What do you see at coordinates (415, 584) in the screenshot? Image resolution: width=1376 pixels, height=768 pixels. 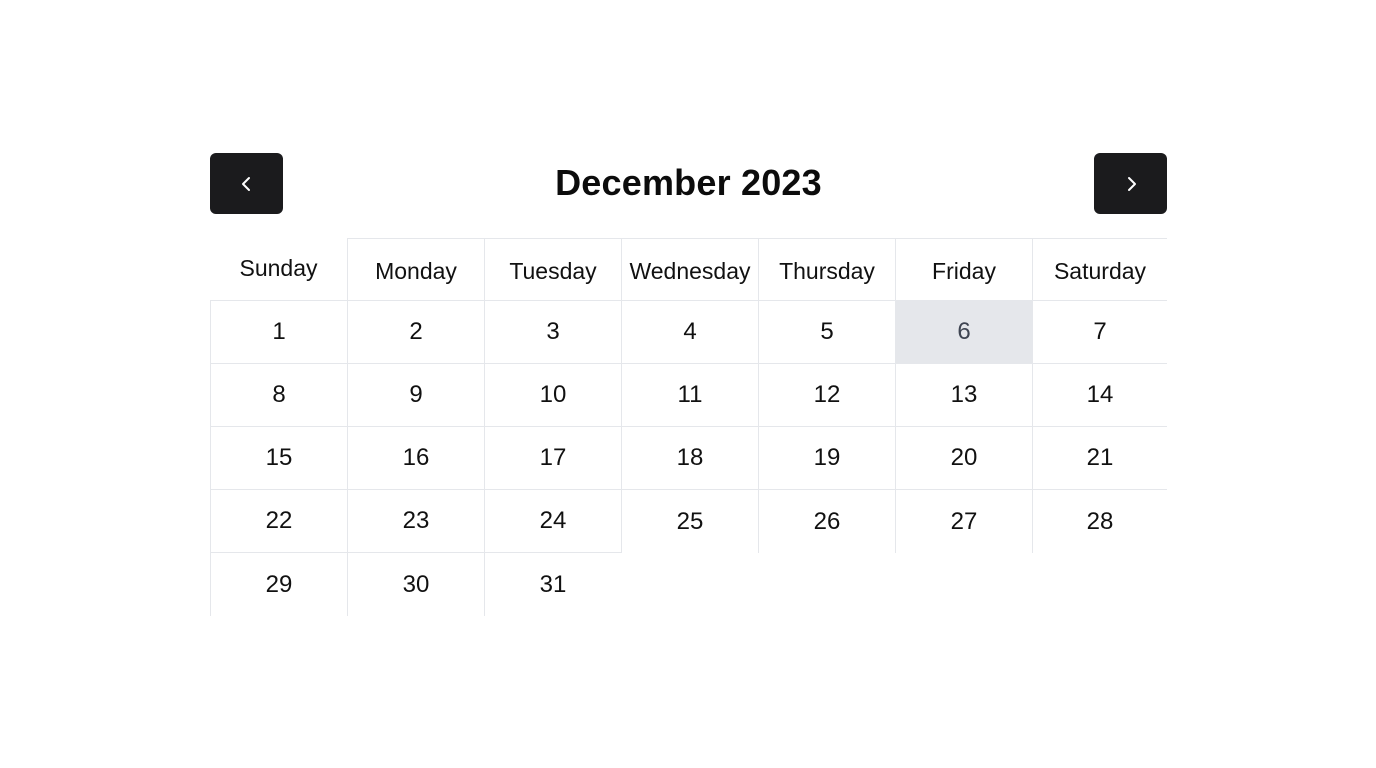 I see `day-cell: 30` at bounding box center [415, 584].